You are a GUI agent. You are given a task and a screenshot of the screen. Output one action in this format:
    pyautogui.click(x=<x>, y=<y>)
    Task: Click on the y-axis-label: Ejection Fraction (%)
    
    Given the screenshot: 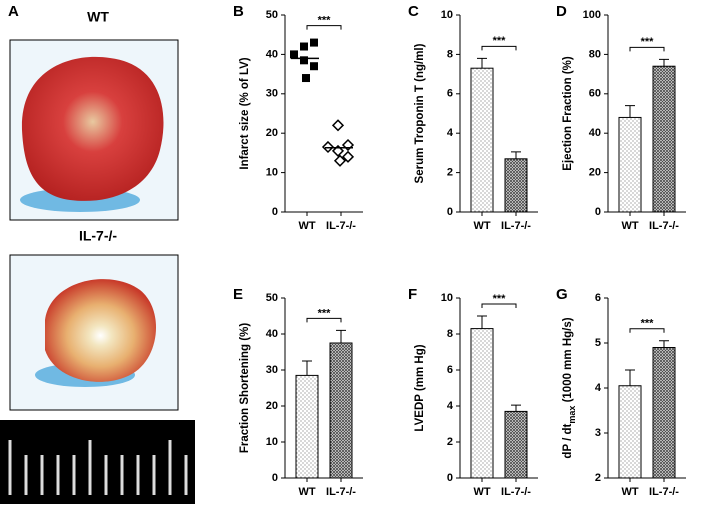 What is the action you would take?
    pyautogui.click(x=568, y=113)
    